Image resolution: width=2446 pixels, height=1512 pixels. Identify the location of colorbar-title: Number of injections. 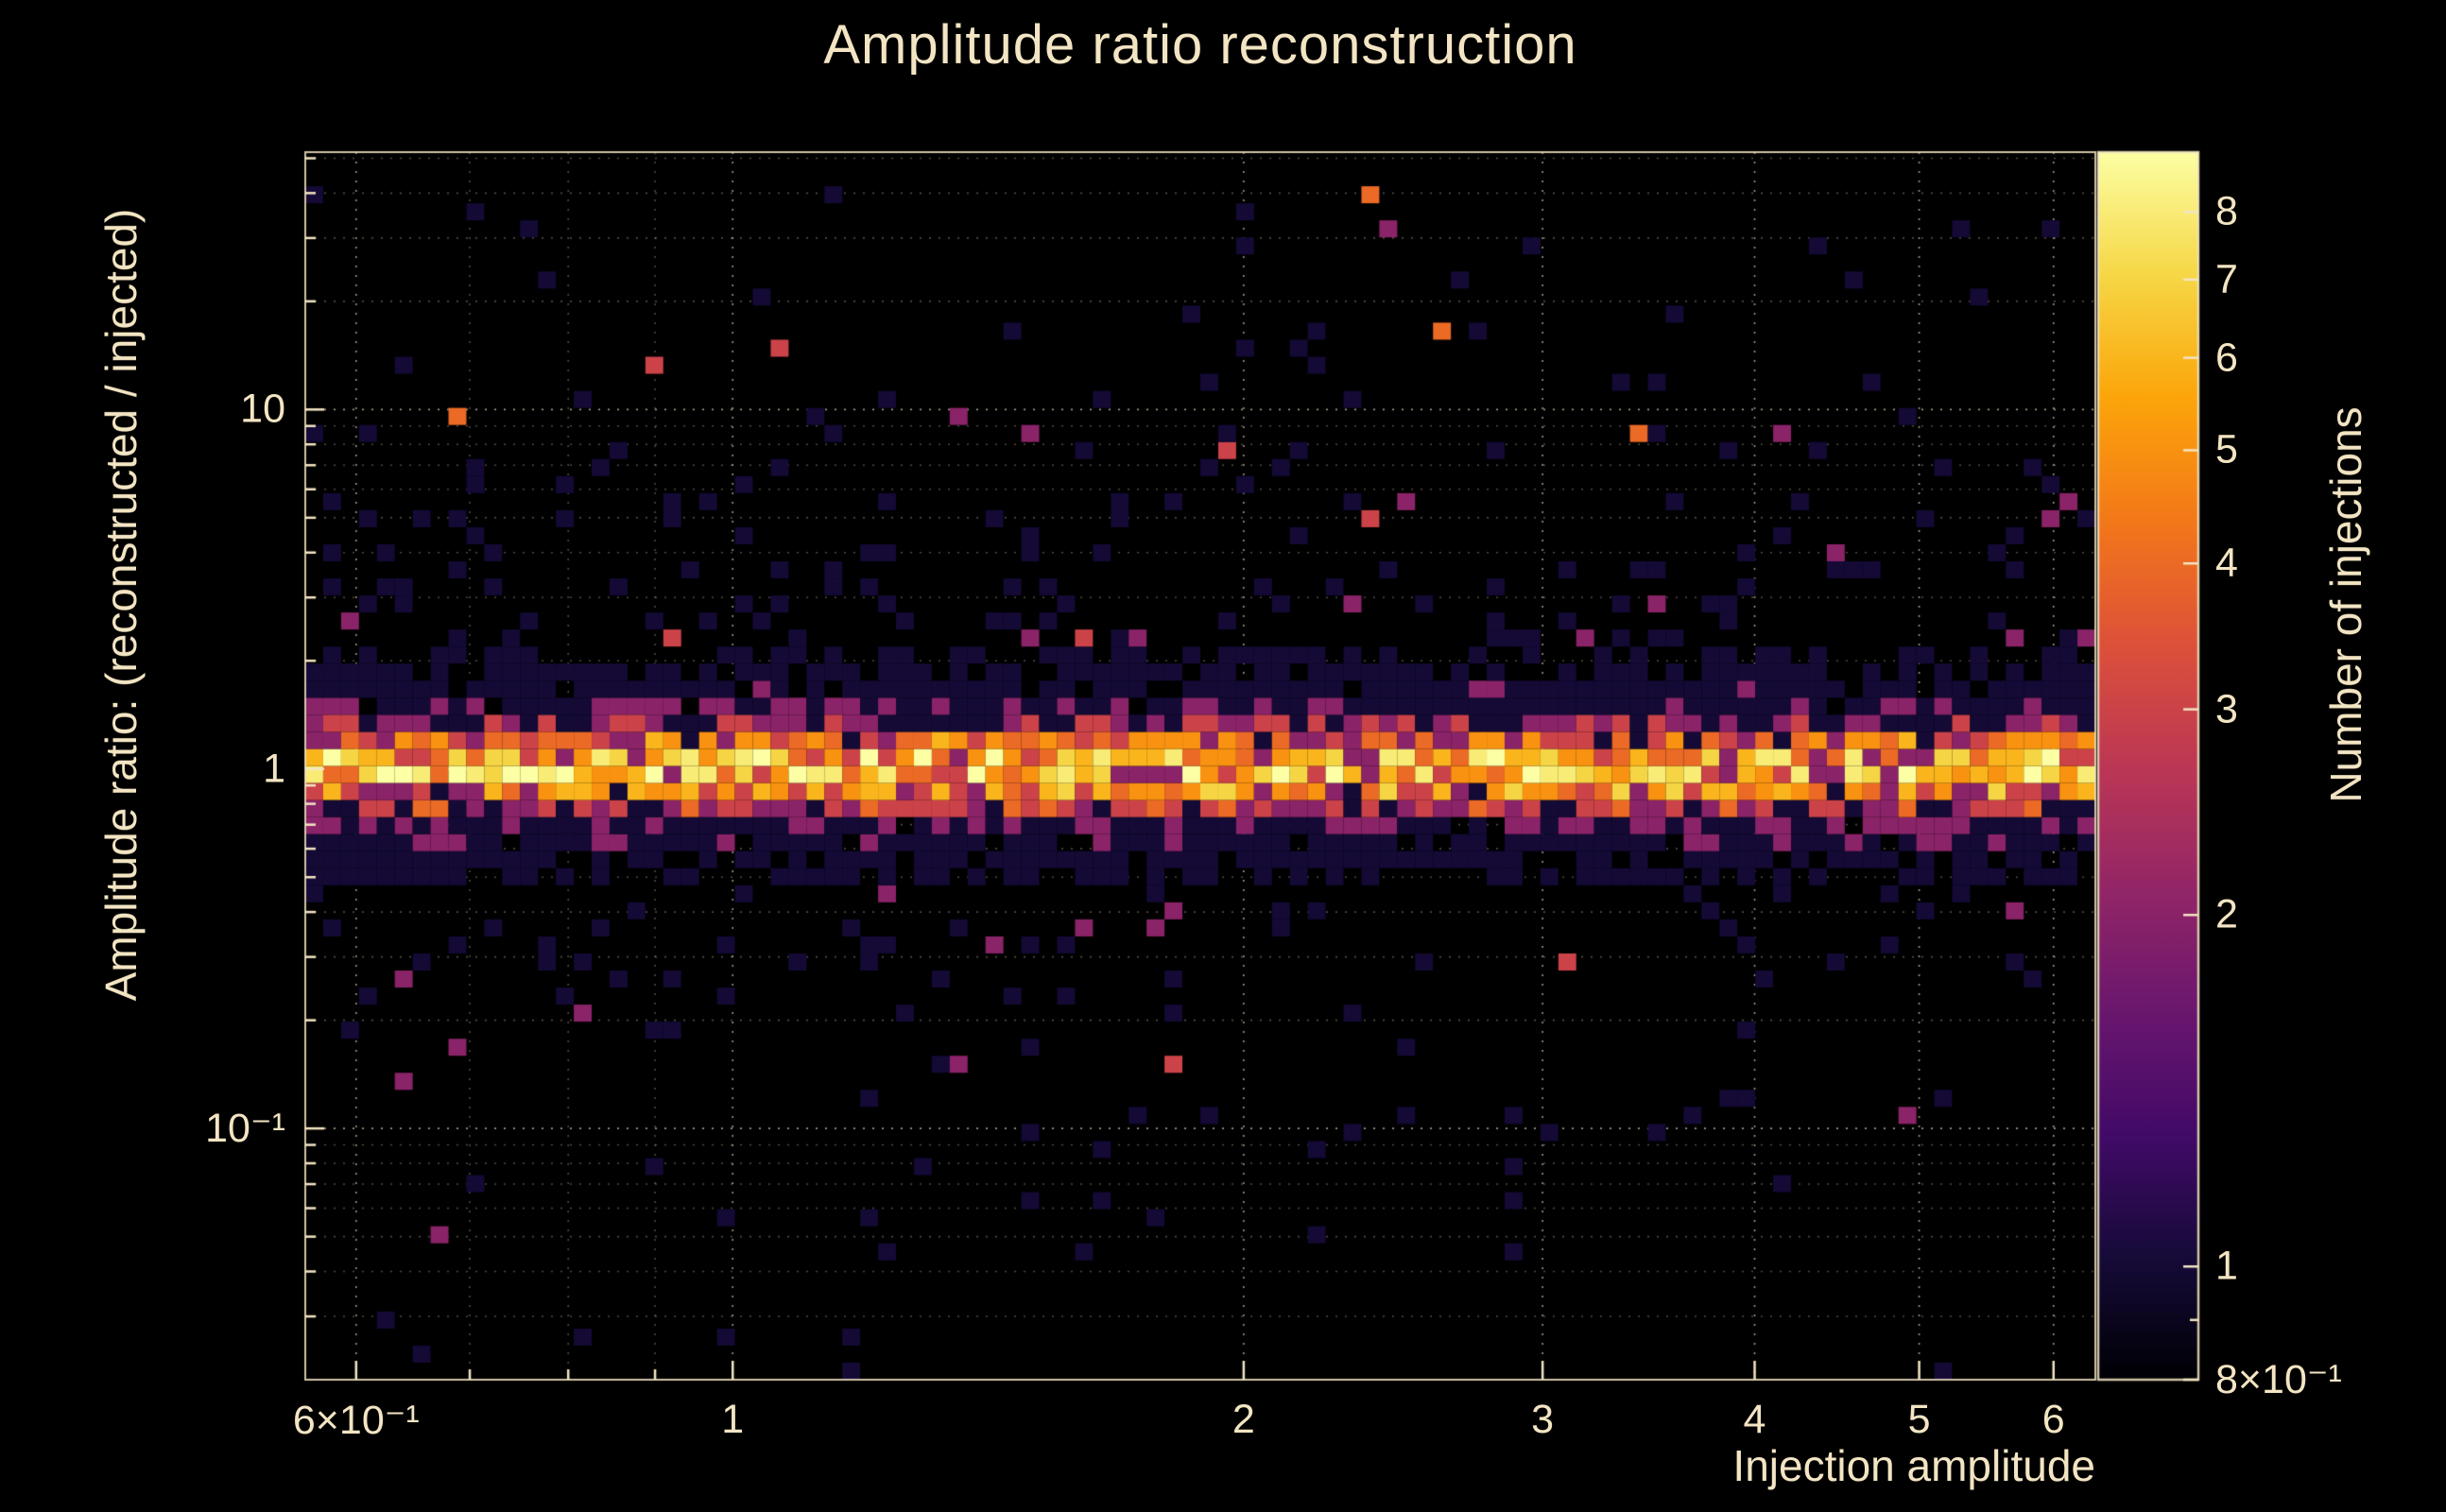
(2345, 604).